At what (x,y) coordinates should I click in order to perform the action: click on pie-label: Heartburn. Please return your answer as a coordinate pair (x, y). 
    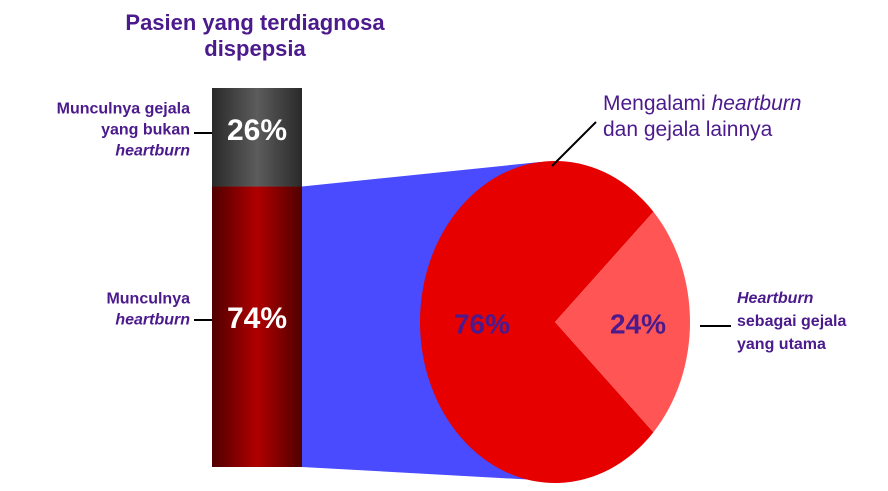
    Looking at the image, I should click on (775, 298).